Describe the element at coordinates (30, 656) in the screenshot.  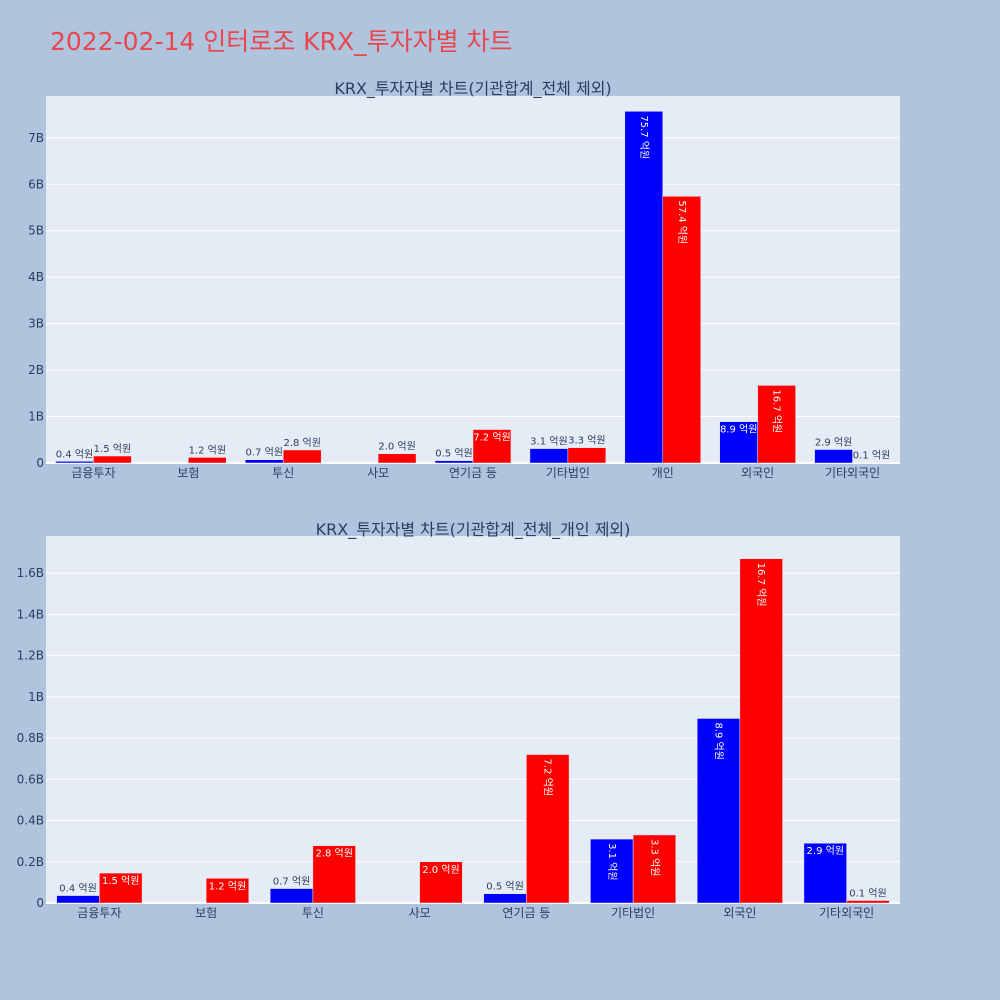
I see `y-tick-label: 1.2B` at that location.